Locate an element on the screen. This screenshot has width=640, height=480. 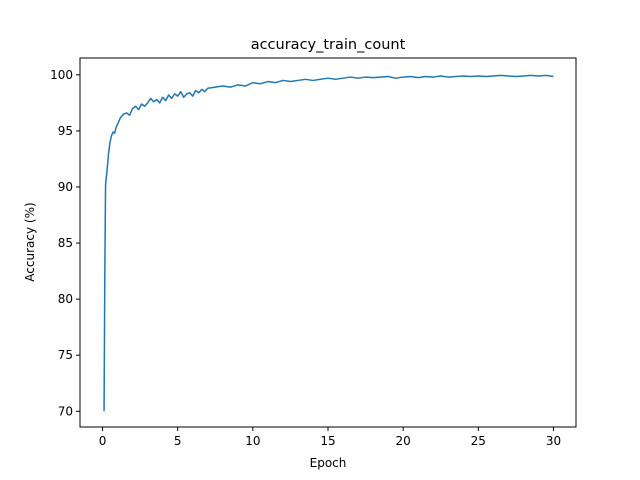
x-tick-label: 5 is located at coordinates (178, 441).